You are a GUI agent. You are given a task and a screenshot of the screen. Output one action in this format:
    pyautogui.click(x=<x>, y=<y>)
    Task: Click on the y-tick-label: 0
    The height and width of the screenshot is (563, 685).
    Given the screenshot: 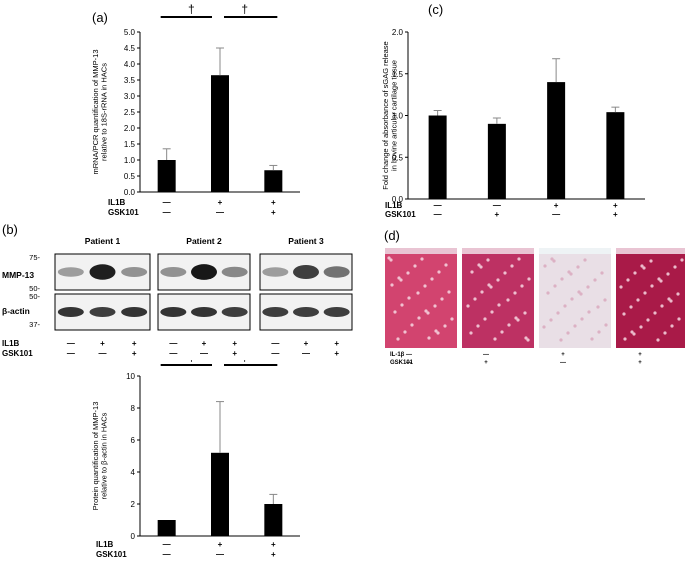 What is the action you would take?
    pyautogui.click(x=133, y=536)
    